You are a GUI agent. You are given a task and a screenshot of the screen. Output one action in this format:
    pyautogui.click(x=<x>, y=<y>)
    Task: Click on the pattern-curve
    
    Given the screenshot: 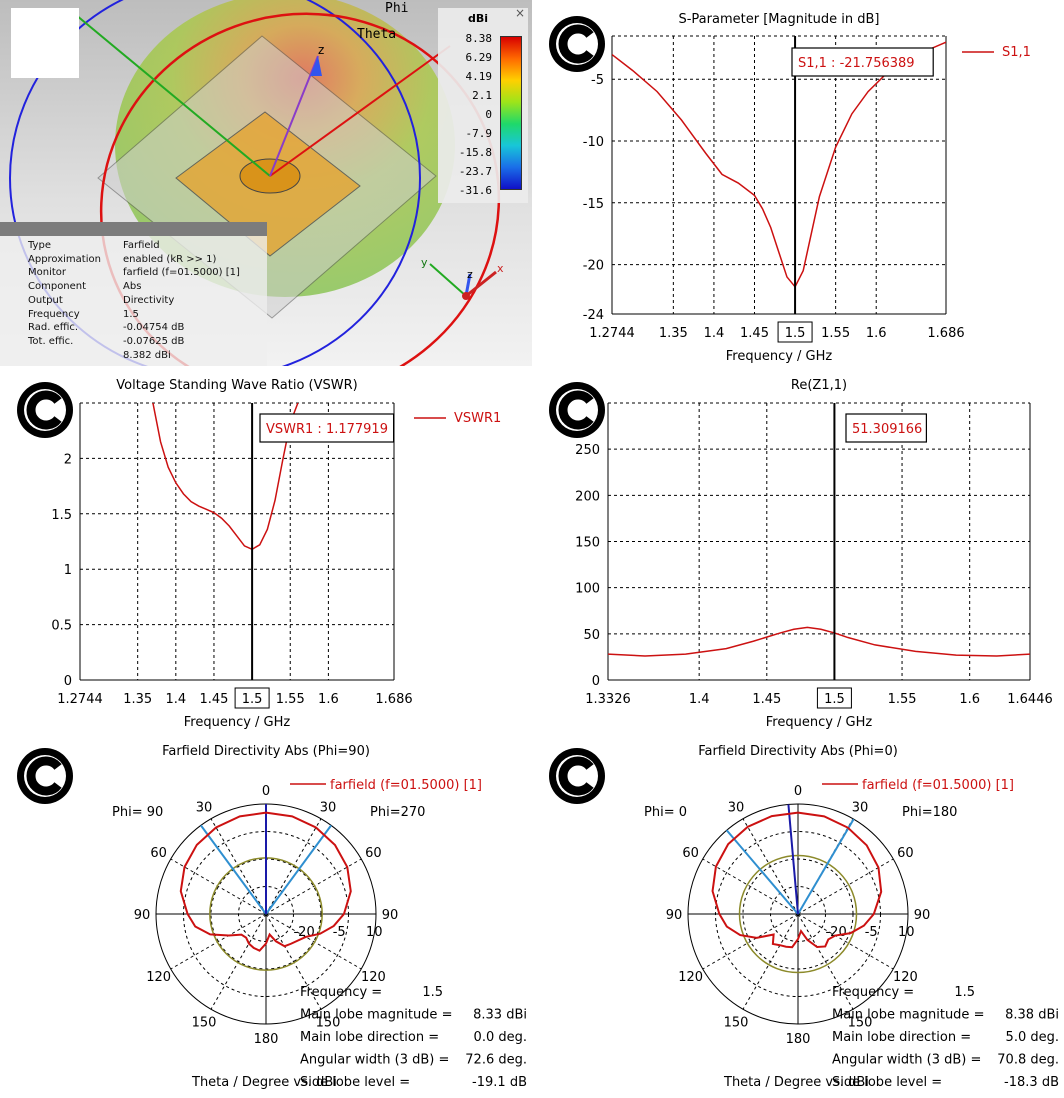 What is the action you would take?
    pyautogui.click(x=265, y=881)
    